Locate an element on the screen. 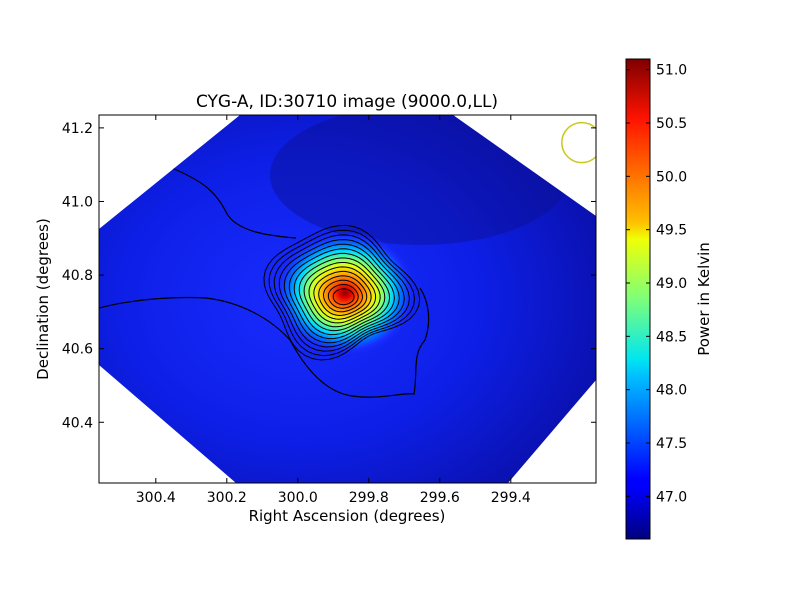 The width and height of the screenshot is (800, 600). y-tick-label-2: 40.8 is located at coordinates (77, 276).